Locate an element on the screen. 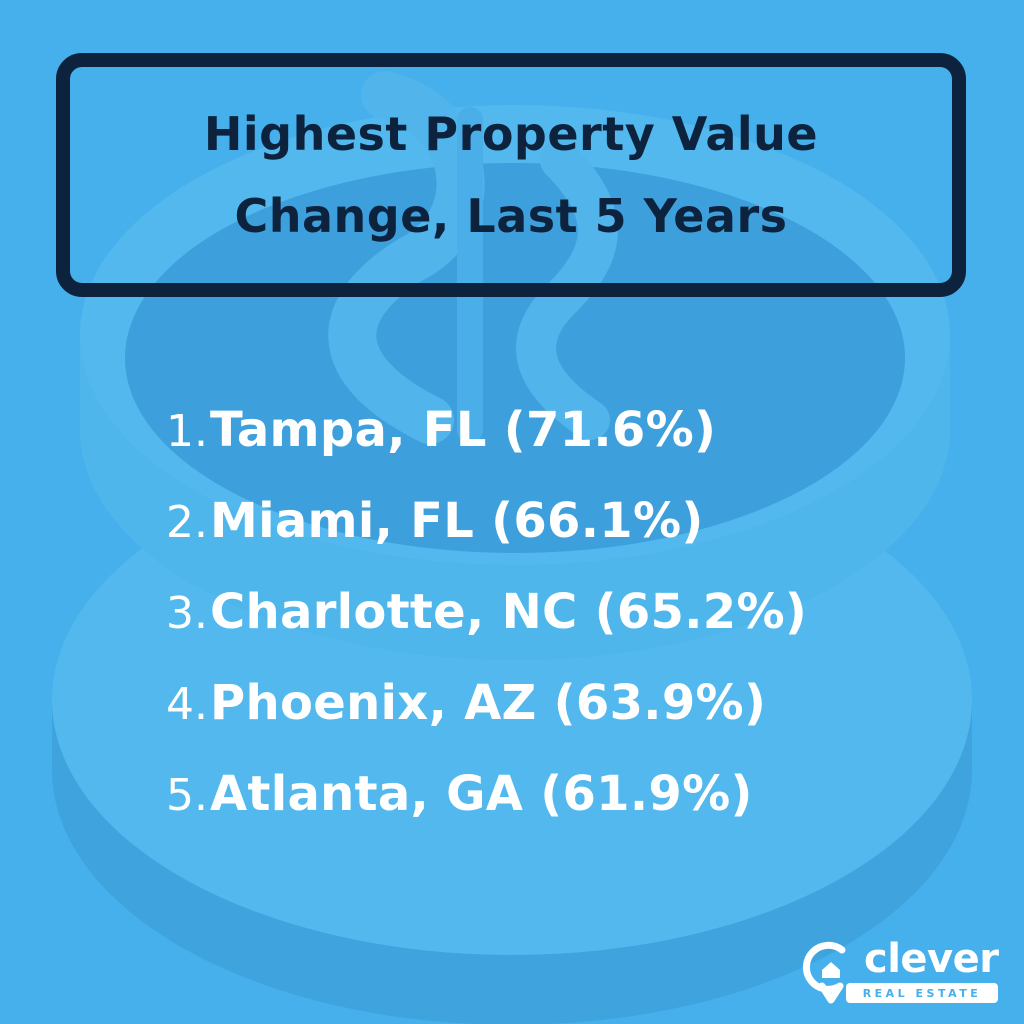  clever-logo: clever REAL ESTATE is located at coordinates (902, 972).